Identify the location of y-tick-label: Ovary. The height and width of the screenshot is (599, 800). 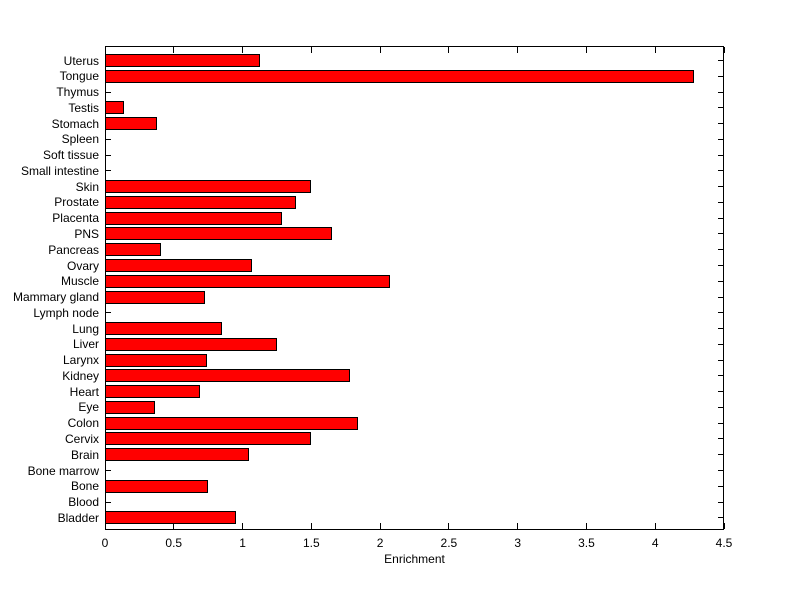
(82, 265).